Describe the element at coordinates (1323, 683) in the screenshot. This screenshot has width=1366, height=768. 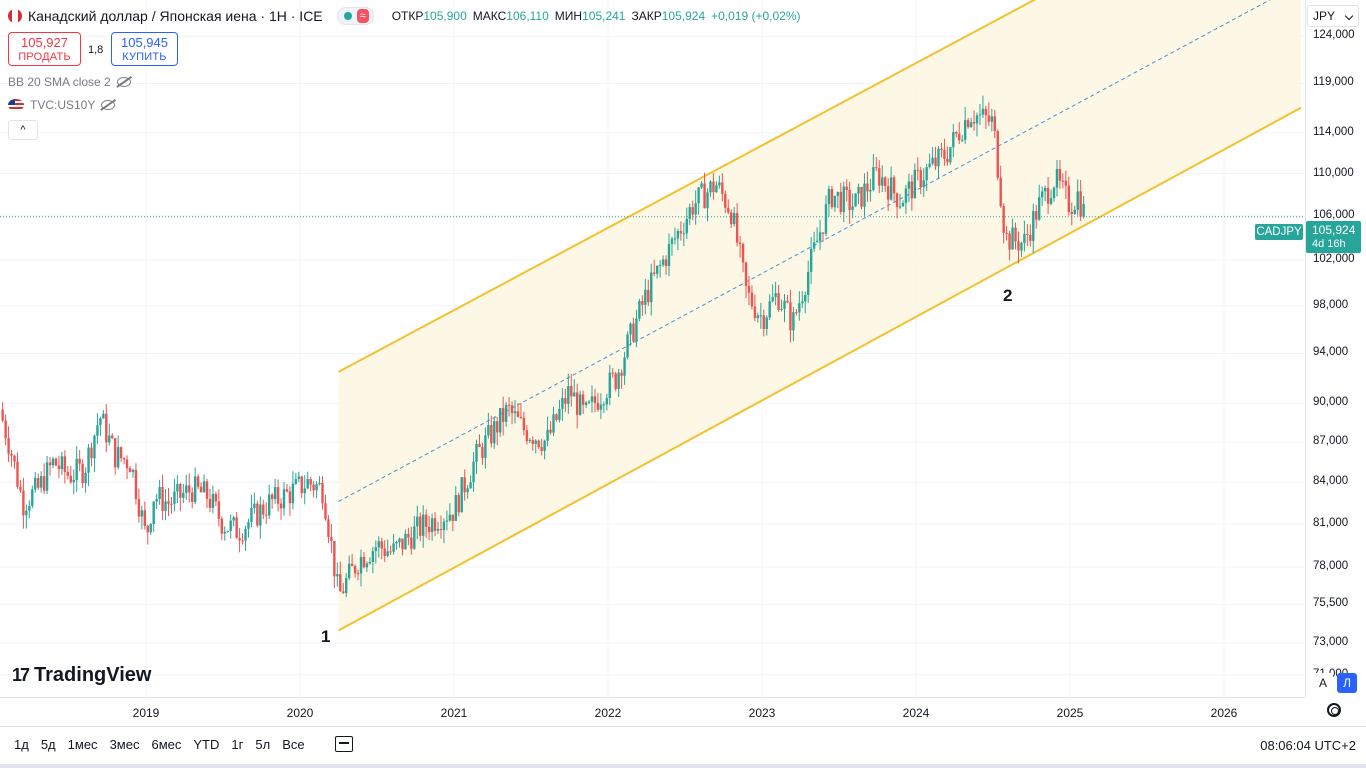
I see `auto-scale-button: A` at that location.